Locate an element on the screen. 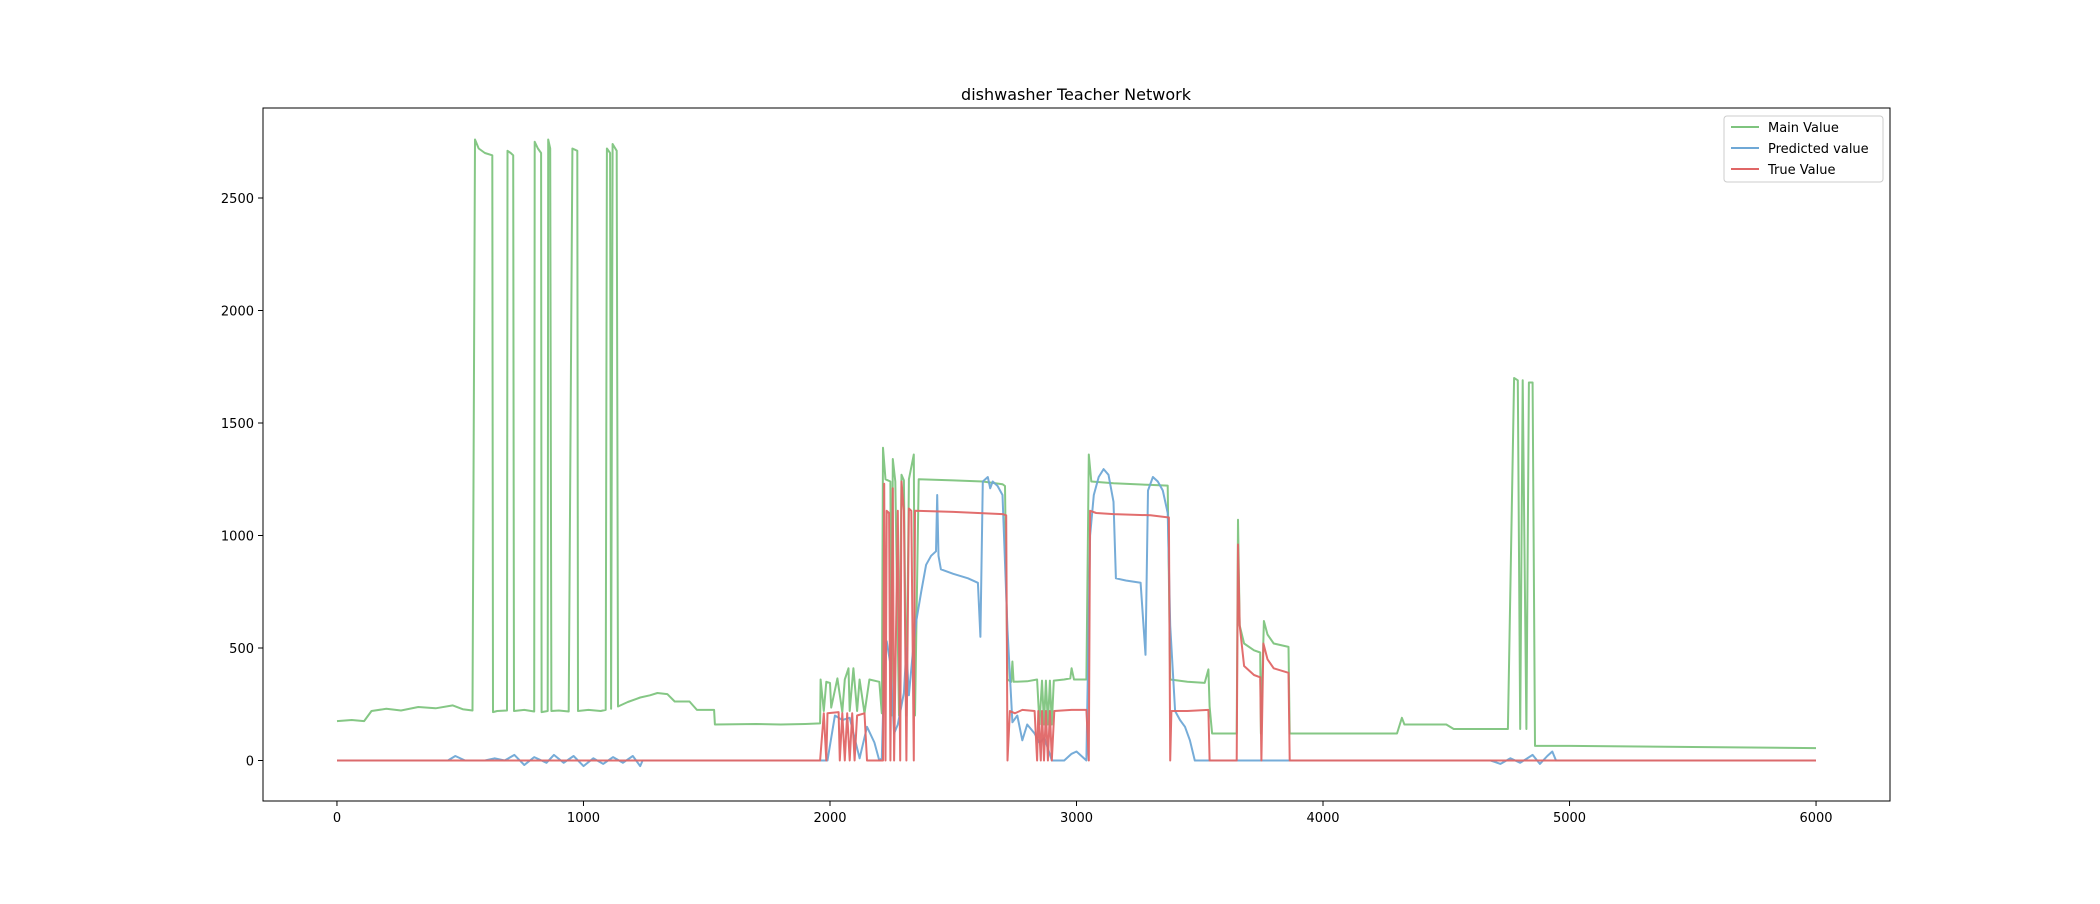 This screenshot has width=2100, height=904. x-tick-label: 1000 is located at coordinates (583, 818).